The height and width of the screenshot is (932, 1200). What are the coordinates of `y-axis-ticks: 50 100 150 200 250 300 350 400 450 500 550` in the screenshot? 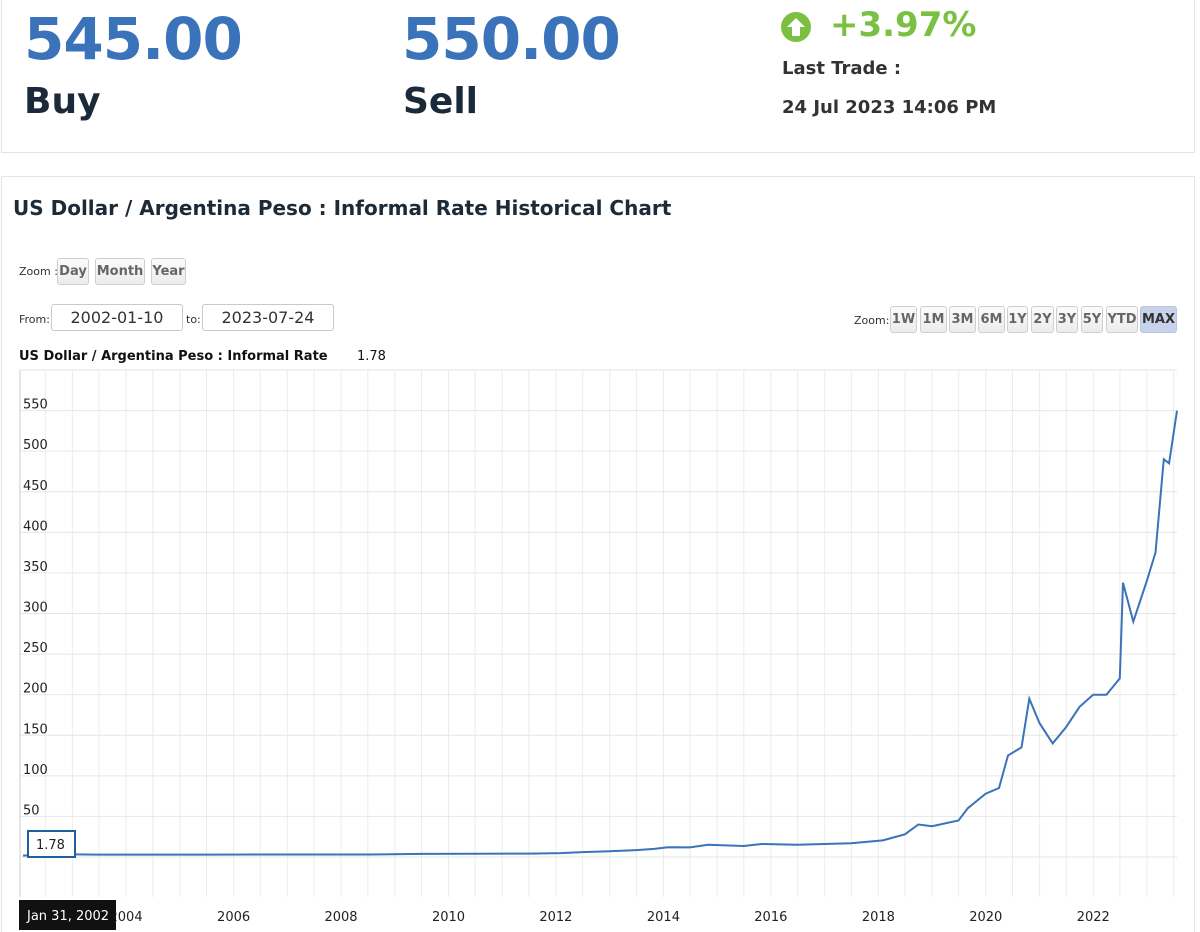 It's located at (35, 608).